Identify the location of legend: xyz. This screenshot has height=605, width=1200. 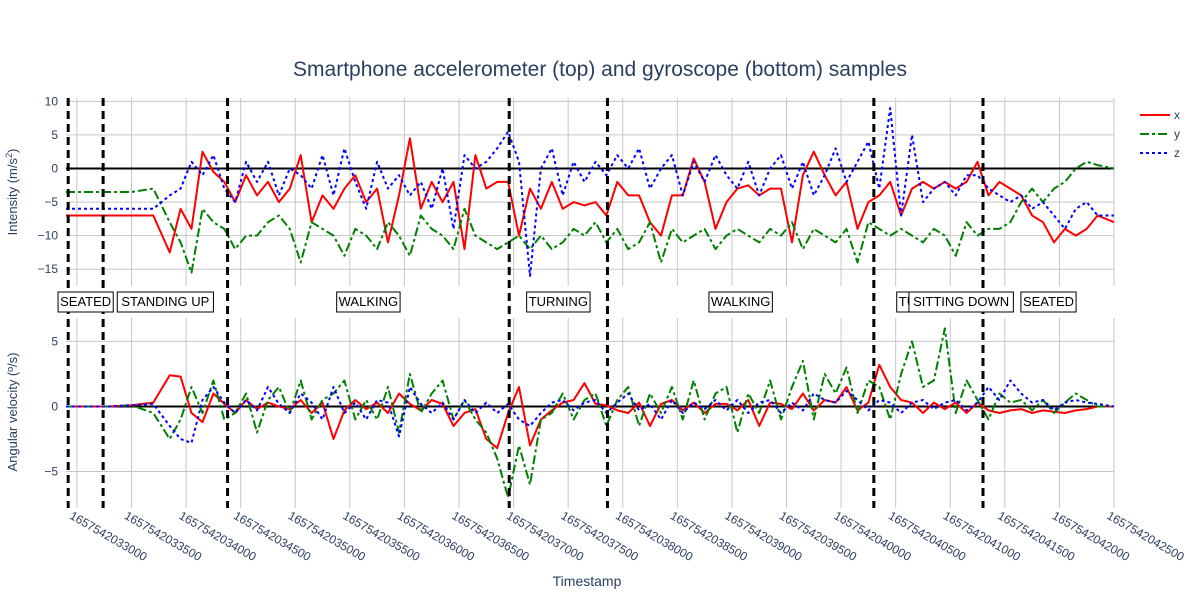
(1160, 134).